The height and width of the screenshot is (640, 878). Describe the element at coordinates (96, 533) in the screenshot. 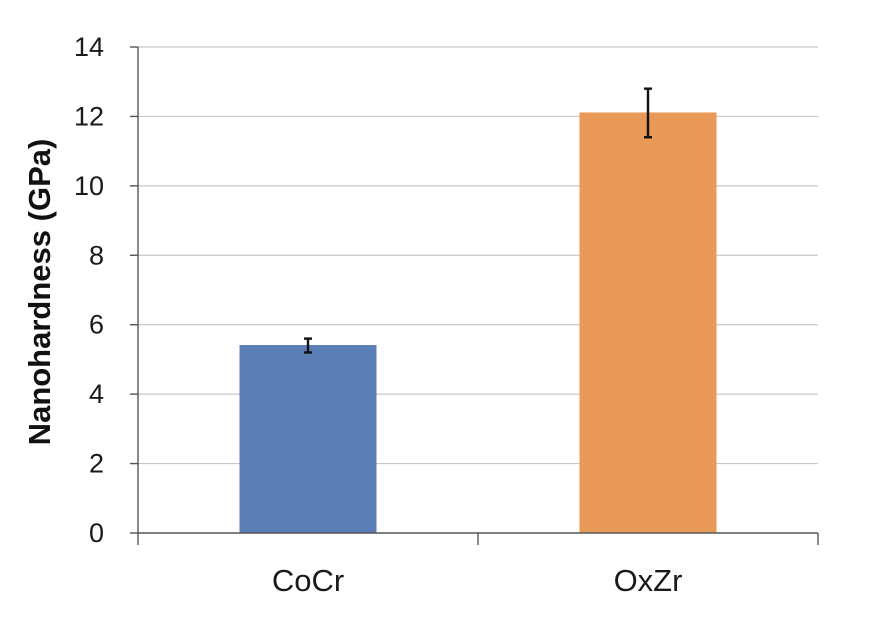

I see `y-tick-label-0: 0` at that location.